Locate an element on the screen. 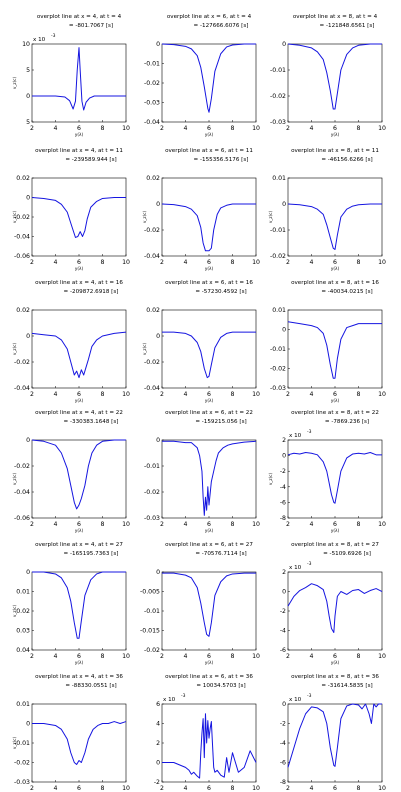 The width and height of the screenshot is (401, 792). subplot-title: overplot line at x = 6, at t = 16 is located at coordinates (209, 283).